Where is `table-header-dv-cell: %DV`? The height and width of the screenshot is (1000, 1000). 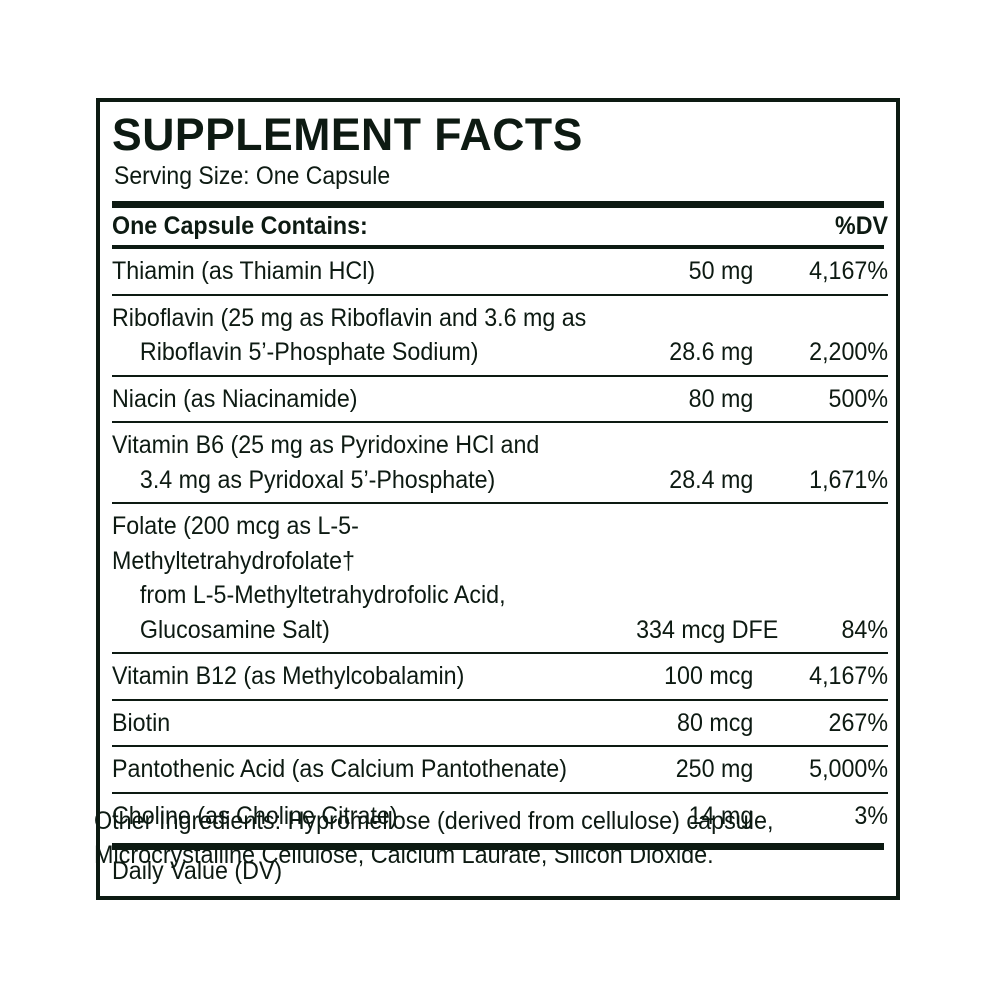 table-header-dv-cell: %DV is located at coordinates (822, 227).